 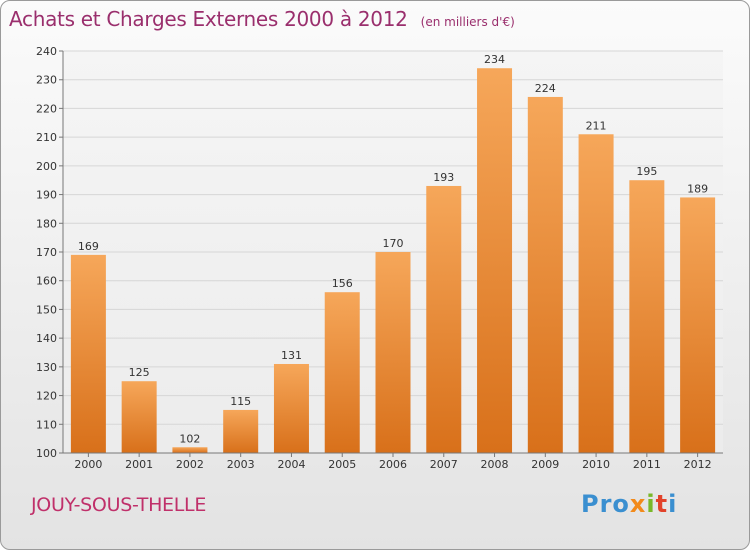 I want to click on proxiti-logo: Proxiti, so click(x=629, y=504).